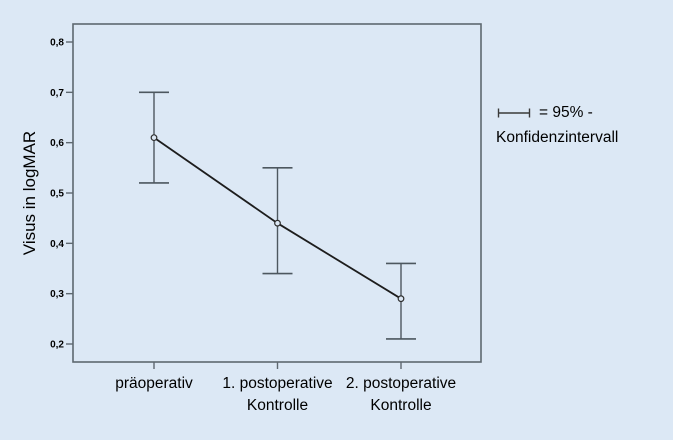  What do you see at coordinates (57, 294) in the screenshot?
I see `y-tick-label: 0,3` at bounding box center [57, 294].